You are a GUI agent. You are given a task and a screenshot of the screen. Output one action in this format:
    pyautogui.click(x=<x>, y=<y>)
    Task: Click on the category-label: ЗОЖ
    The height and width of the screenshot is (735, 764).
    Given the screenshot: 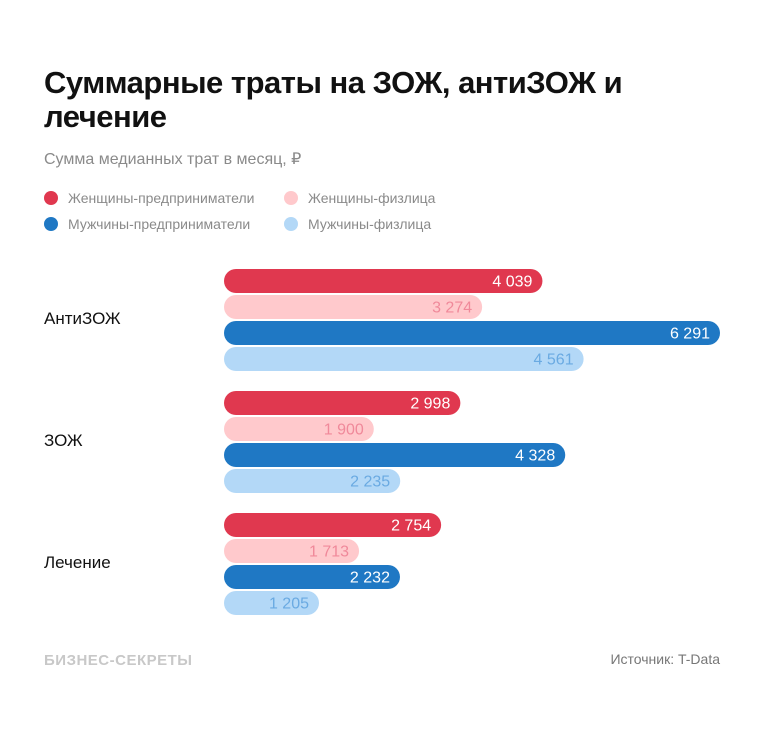 What is the action you would take?
    pyautogui.click(x=63, y=440)
    